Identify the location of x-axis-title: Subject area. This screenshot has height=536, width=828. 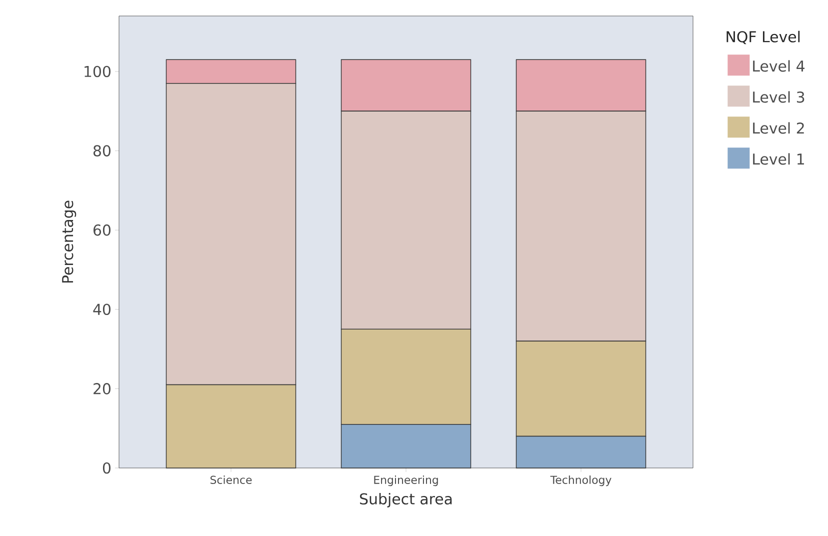
(406, 500).